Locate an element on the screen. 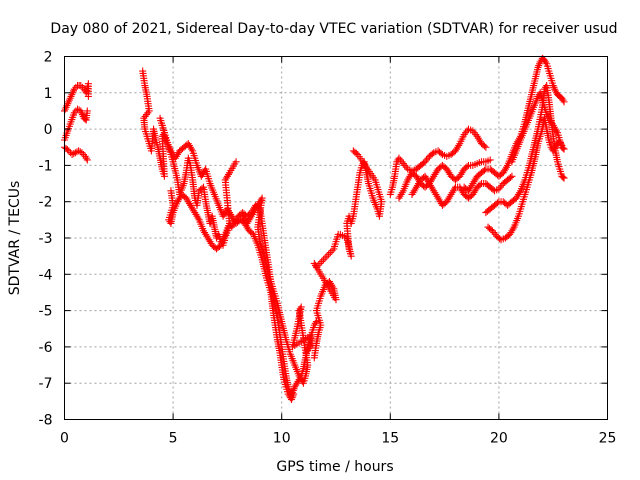  series-arc-15h-to-19h-upper is located at coordinates (438, 161).